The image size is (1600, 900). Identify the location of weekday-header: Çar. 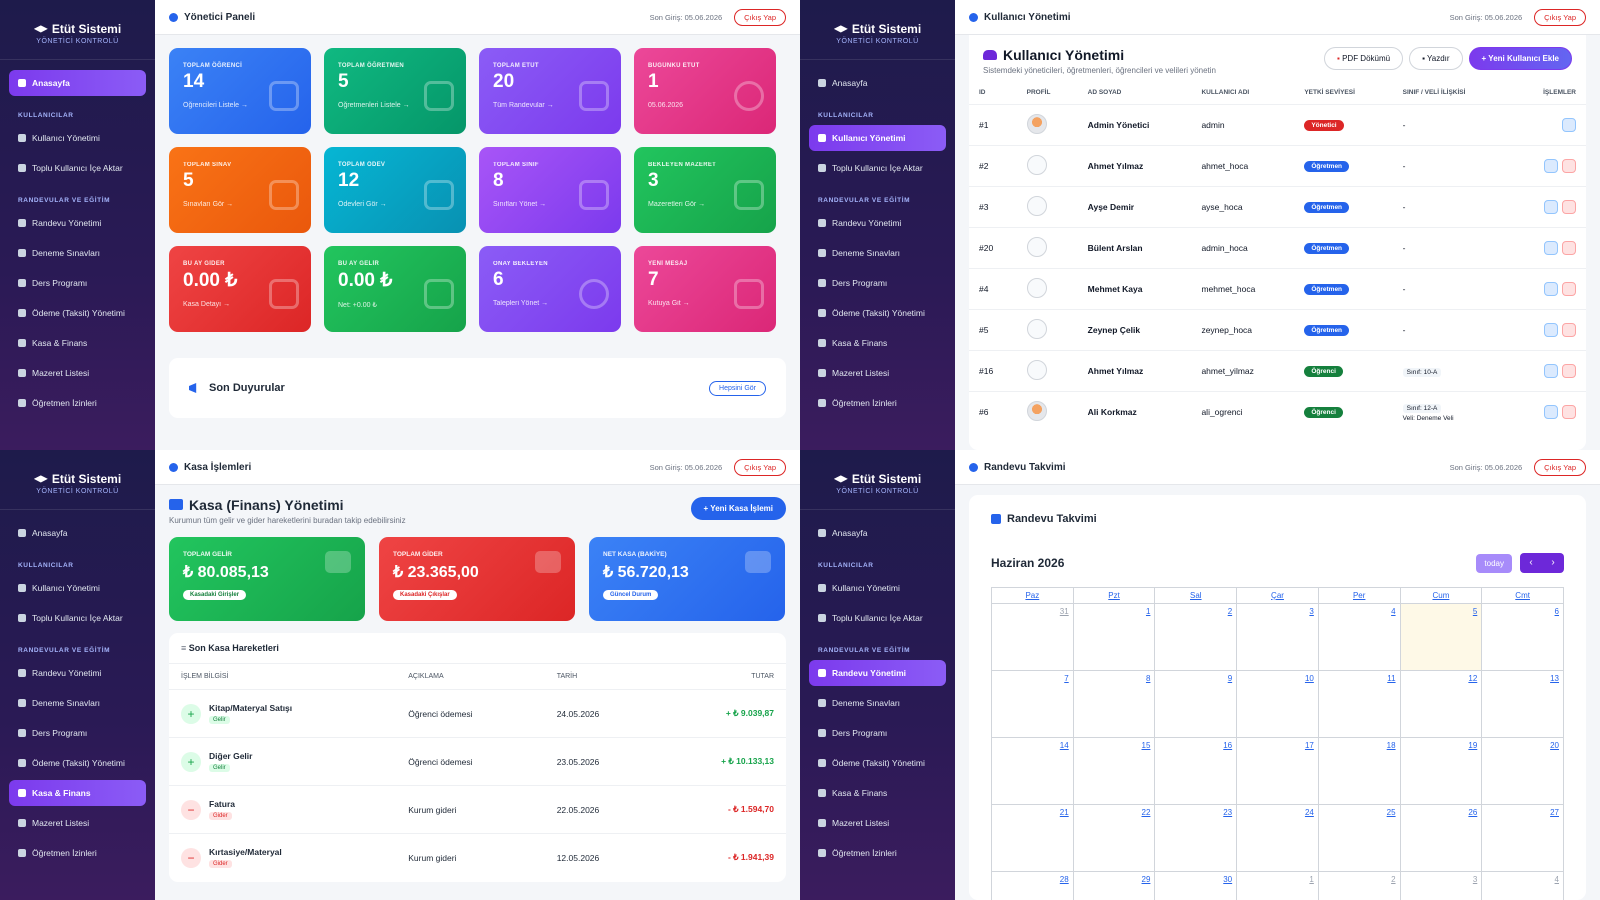
(1278, 596).